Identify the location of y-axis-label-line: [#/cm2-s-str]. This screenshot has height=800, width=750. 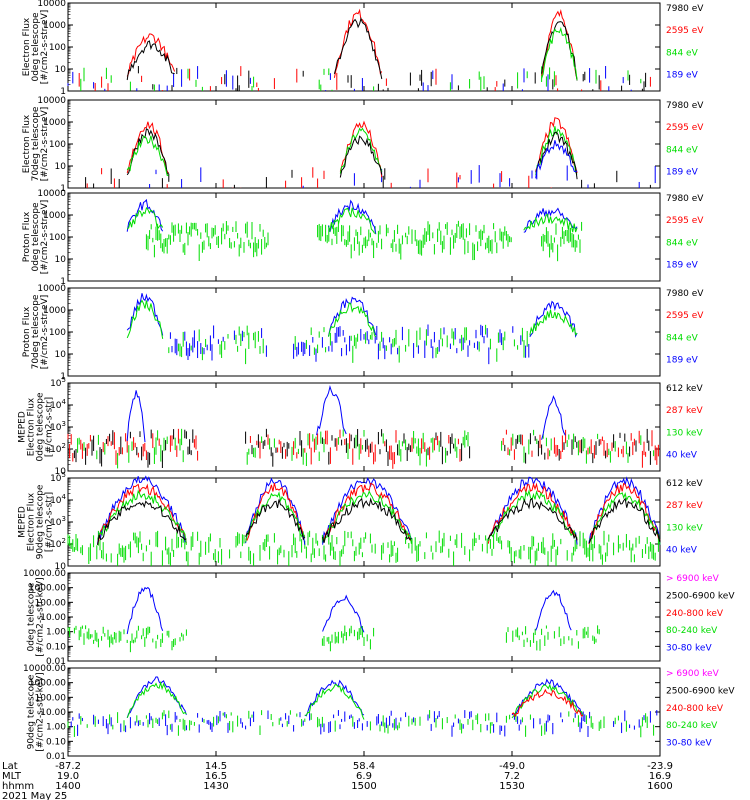
(50, 522).